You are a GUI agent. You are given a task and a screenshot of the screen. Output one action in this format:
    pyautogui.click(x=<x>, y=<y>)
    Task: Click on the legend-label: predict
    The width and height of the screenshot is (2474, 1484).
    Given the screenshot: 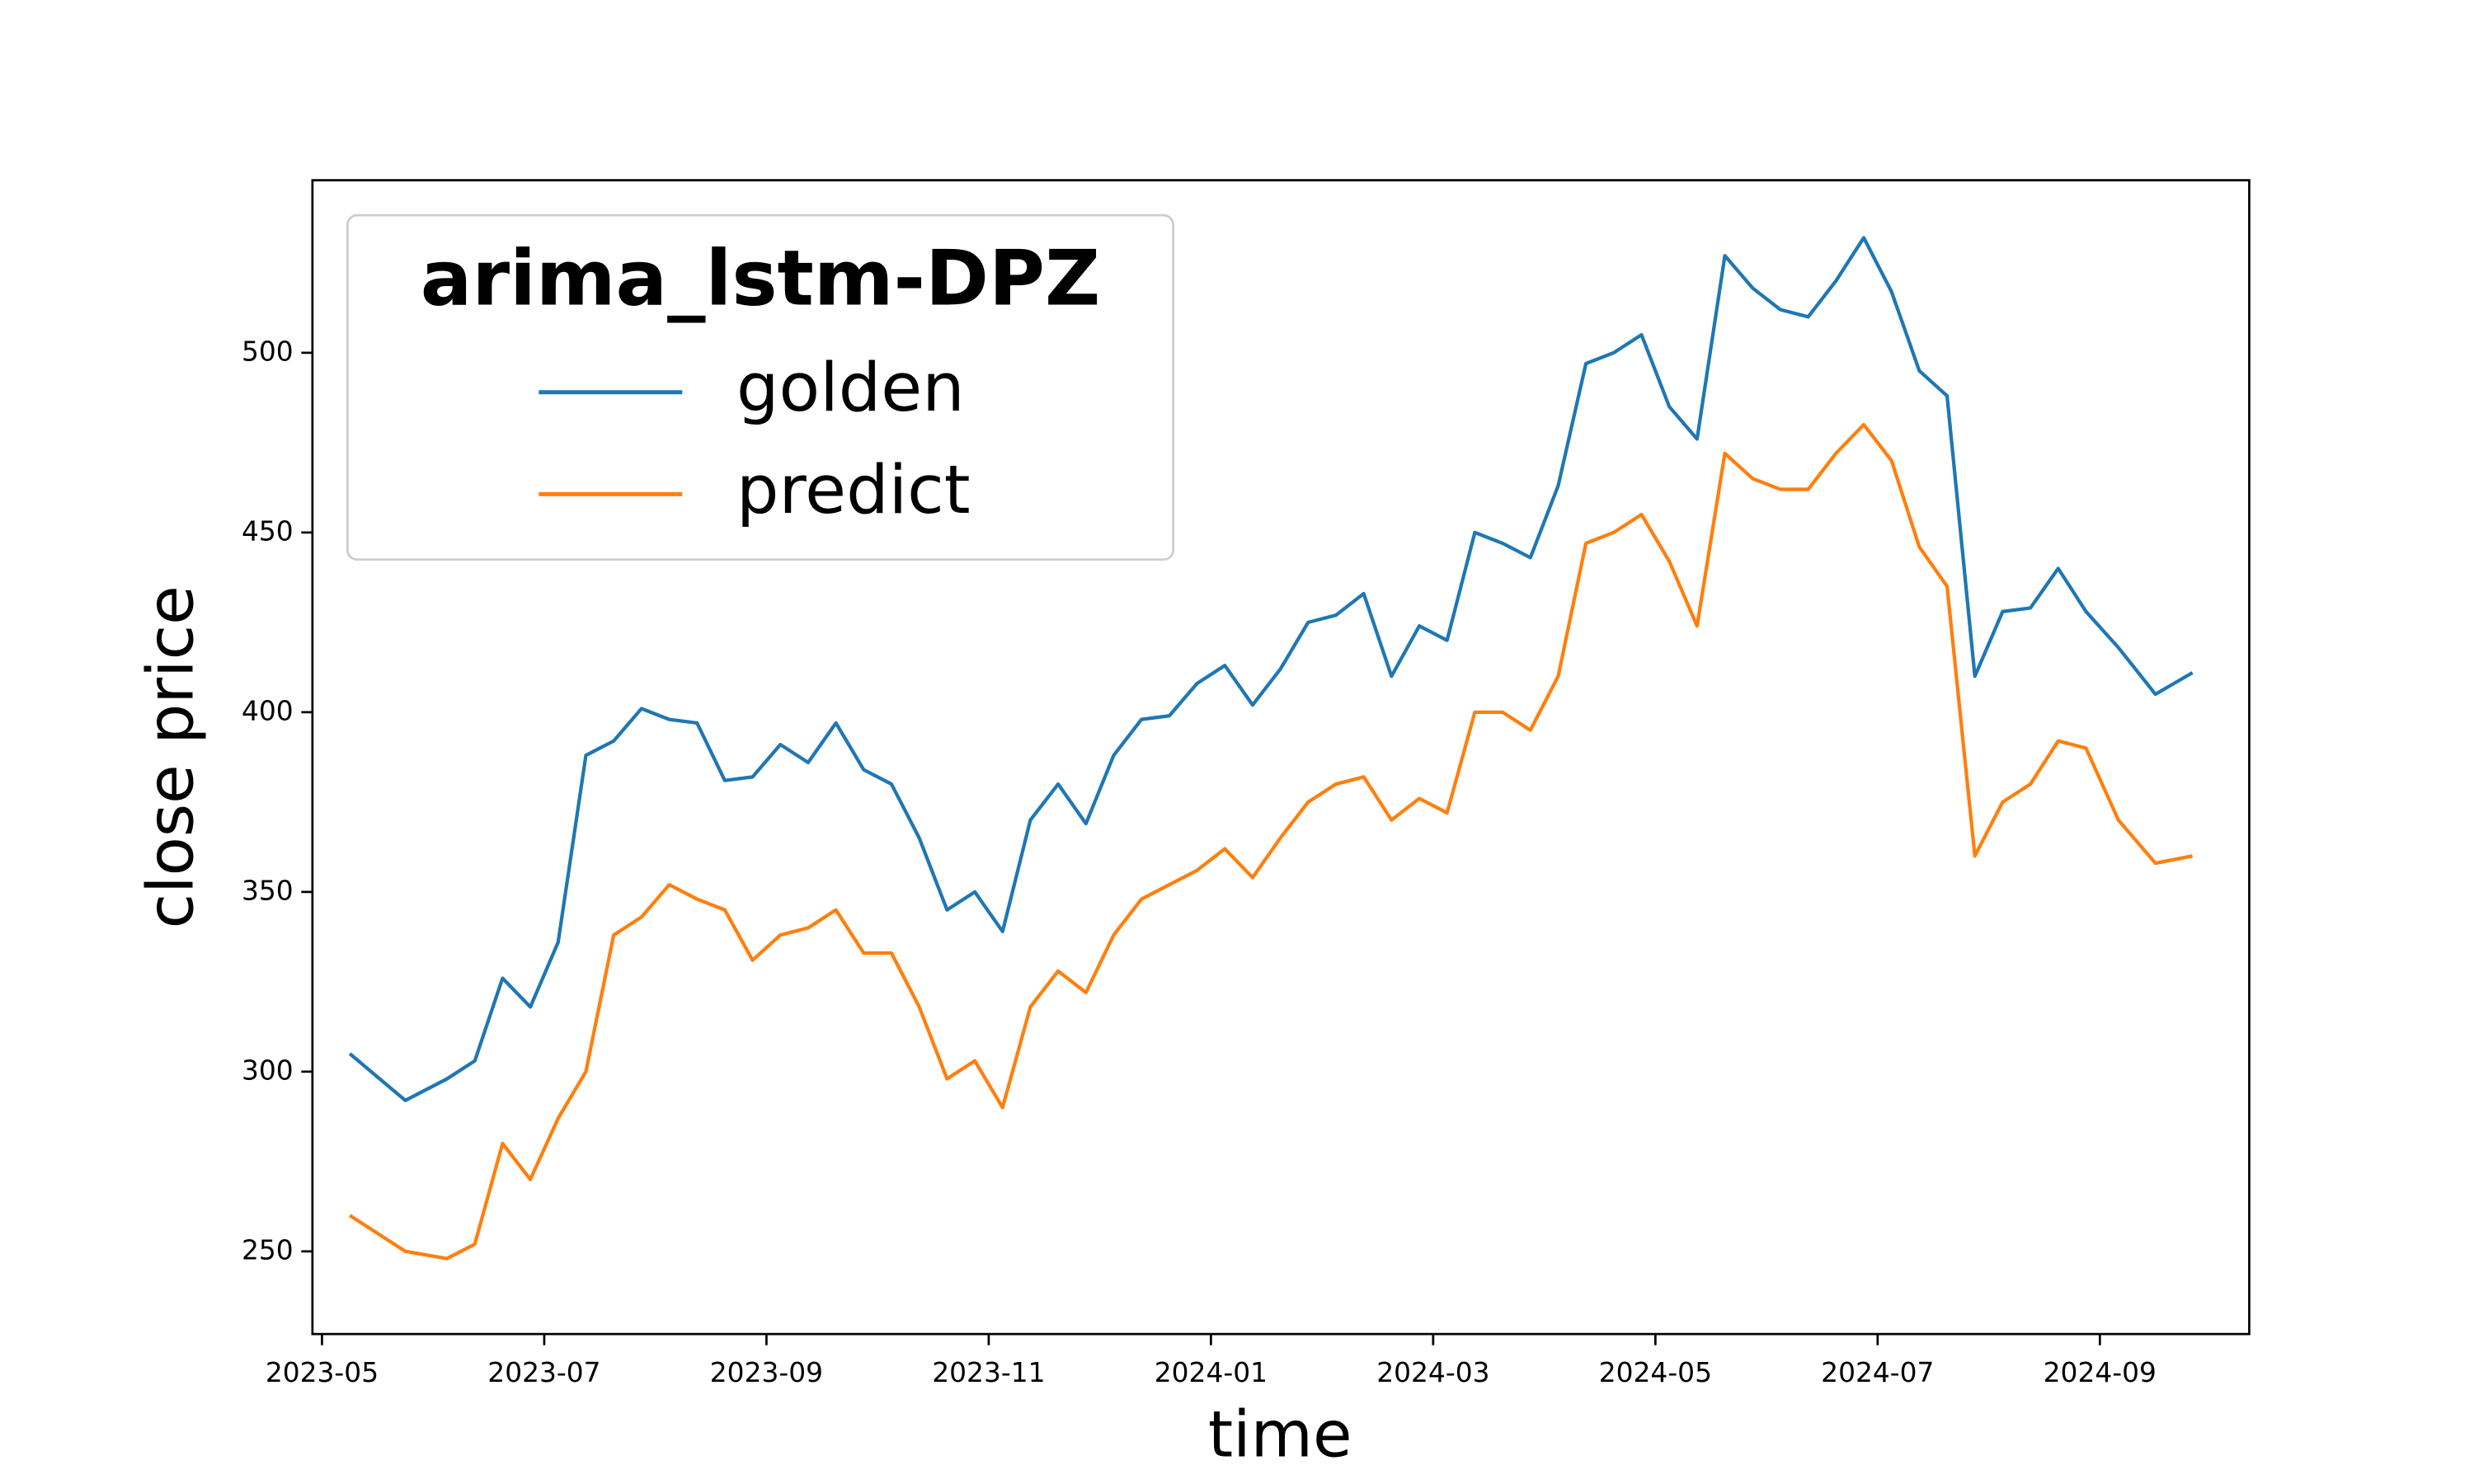 What is the action you would take?
    pyautogui.click(x=853, y=490)
    